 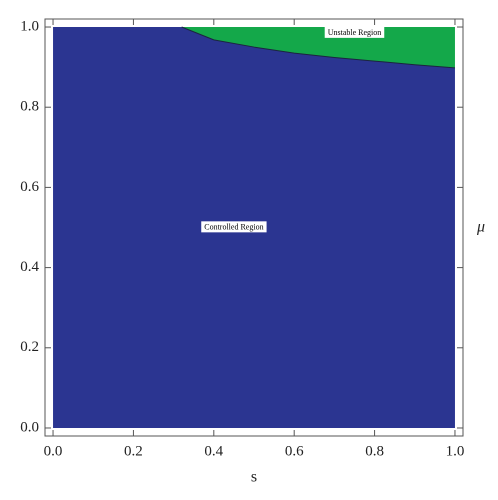 I want to click on region-label: Unstable Region, so click(x=355, y=32).